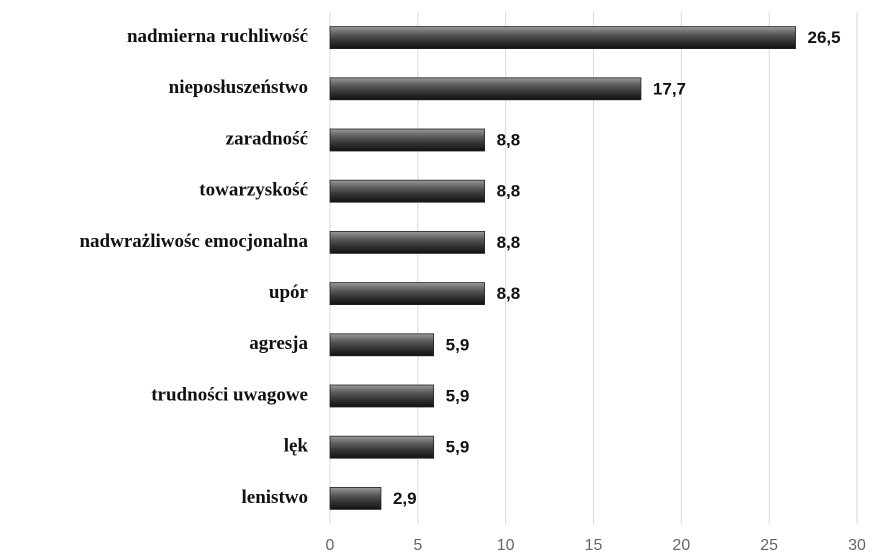 The height and width of the screenshot is (554, 874). I want to click on category-label: lęk, so click(296, 446).